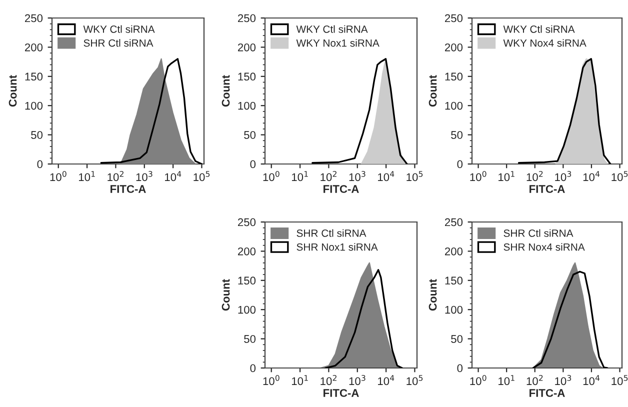 This screenshot has width=628, height=407. Describe the element at coordinates (337, 247) in the screenshot. I see `legend-label: SHR Nox1 siRNA` at that location.